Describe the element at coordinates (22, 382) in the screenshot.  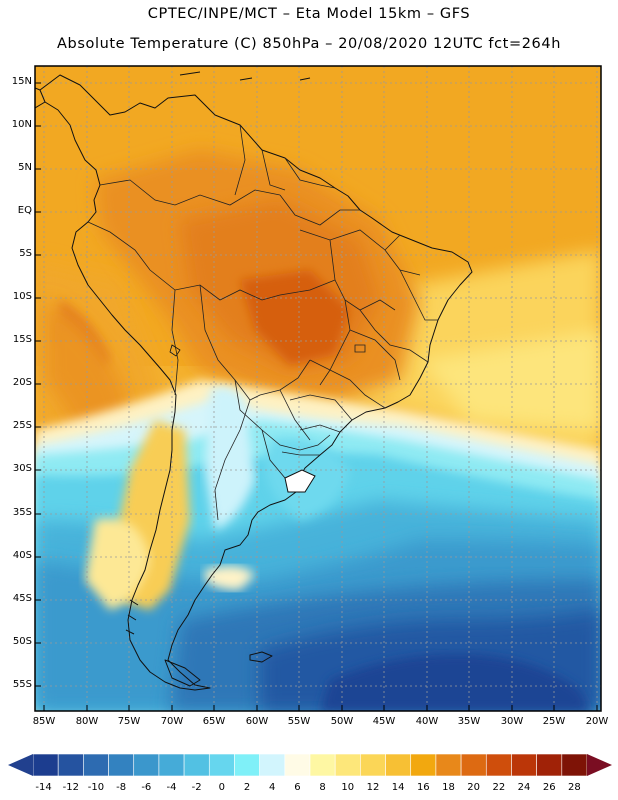
I see `lat-label-20s: 20S` at that location.